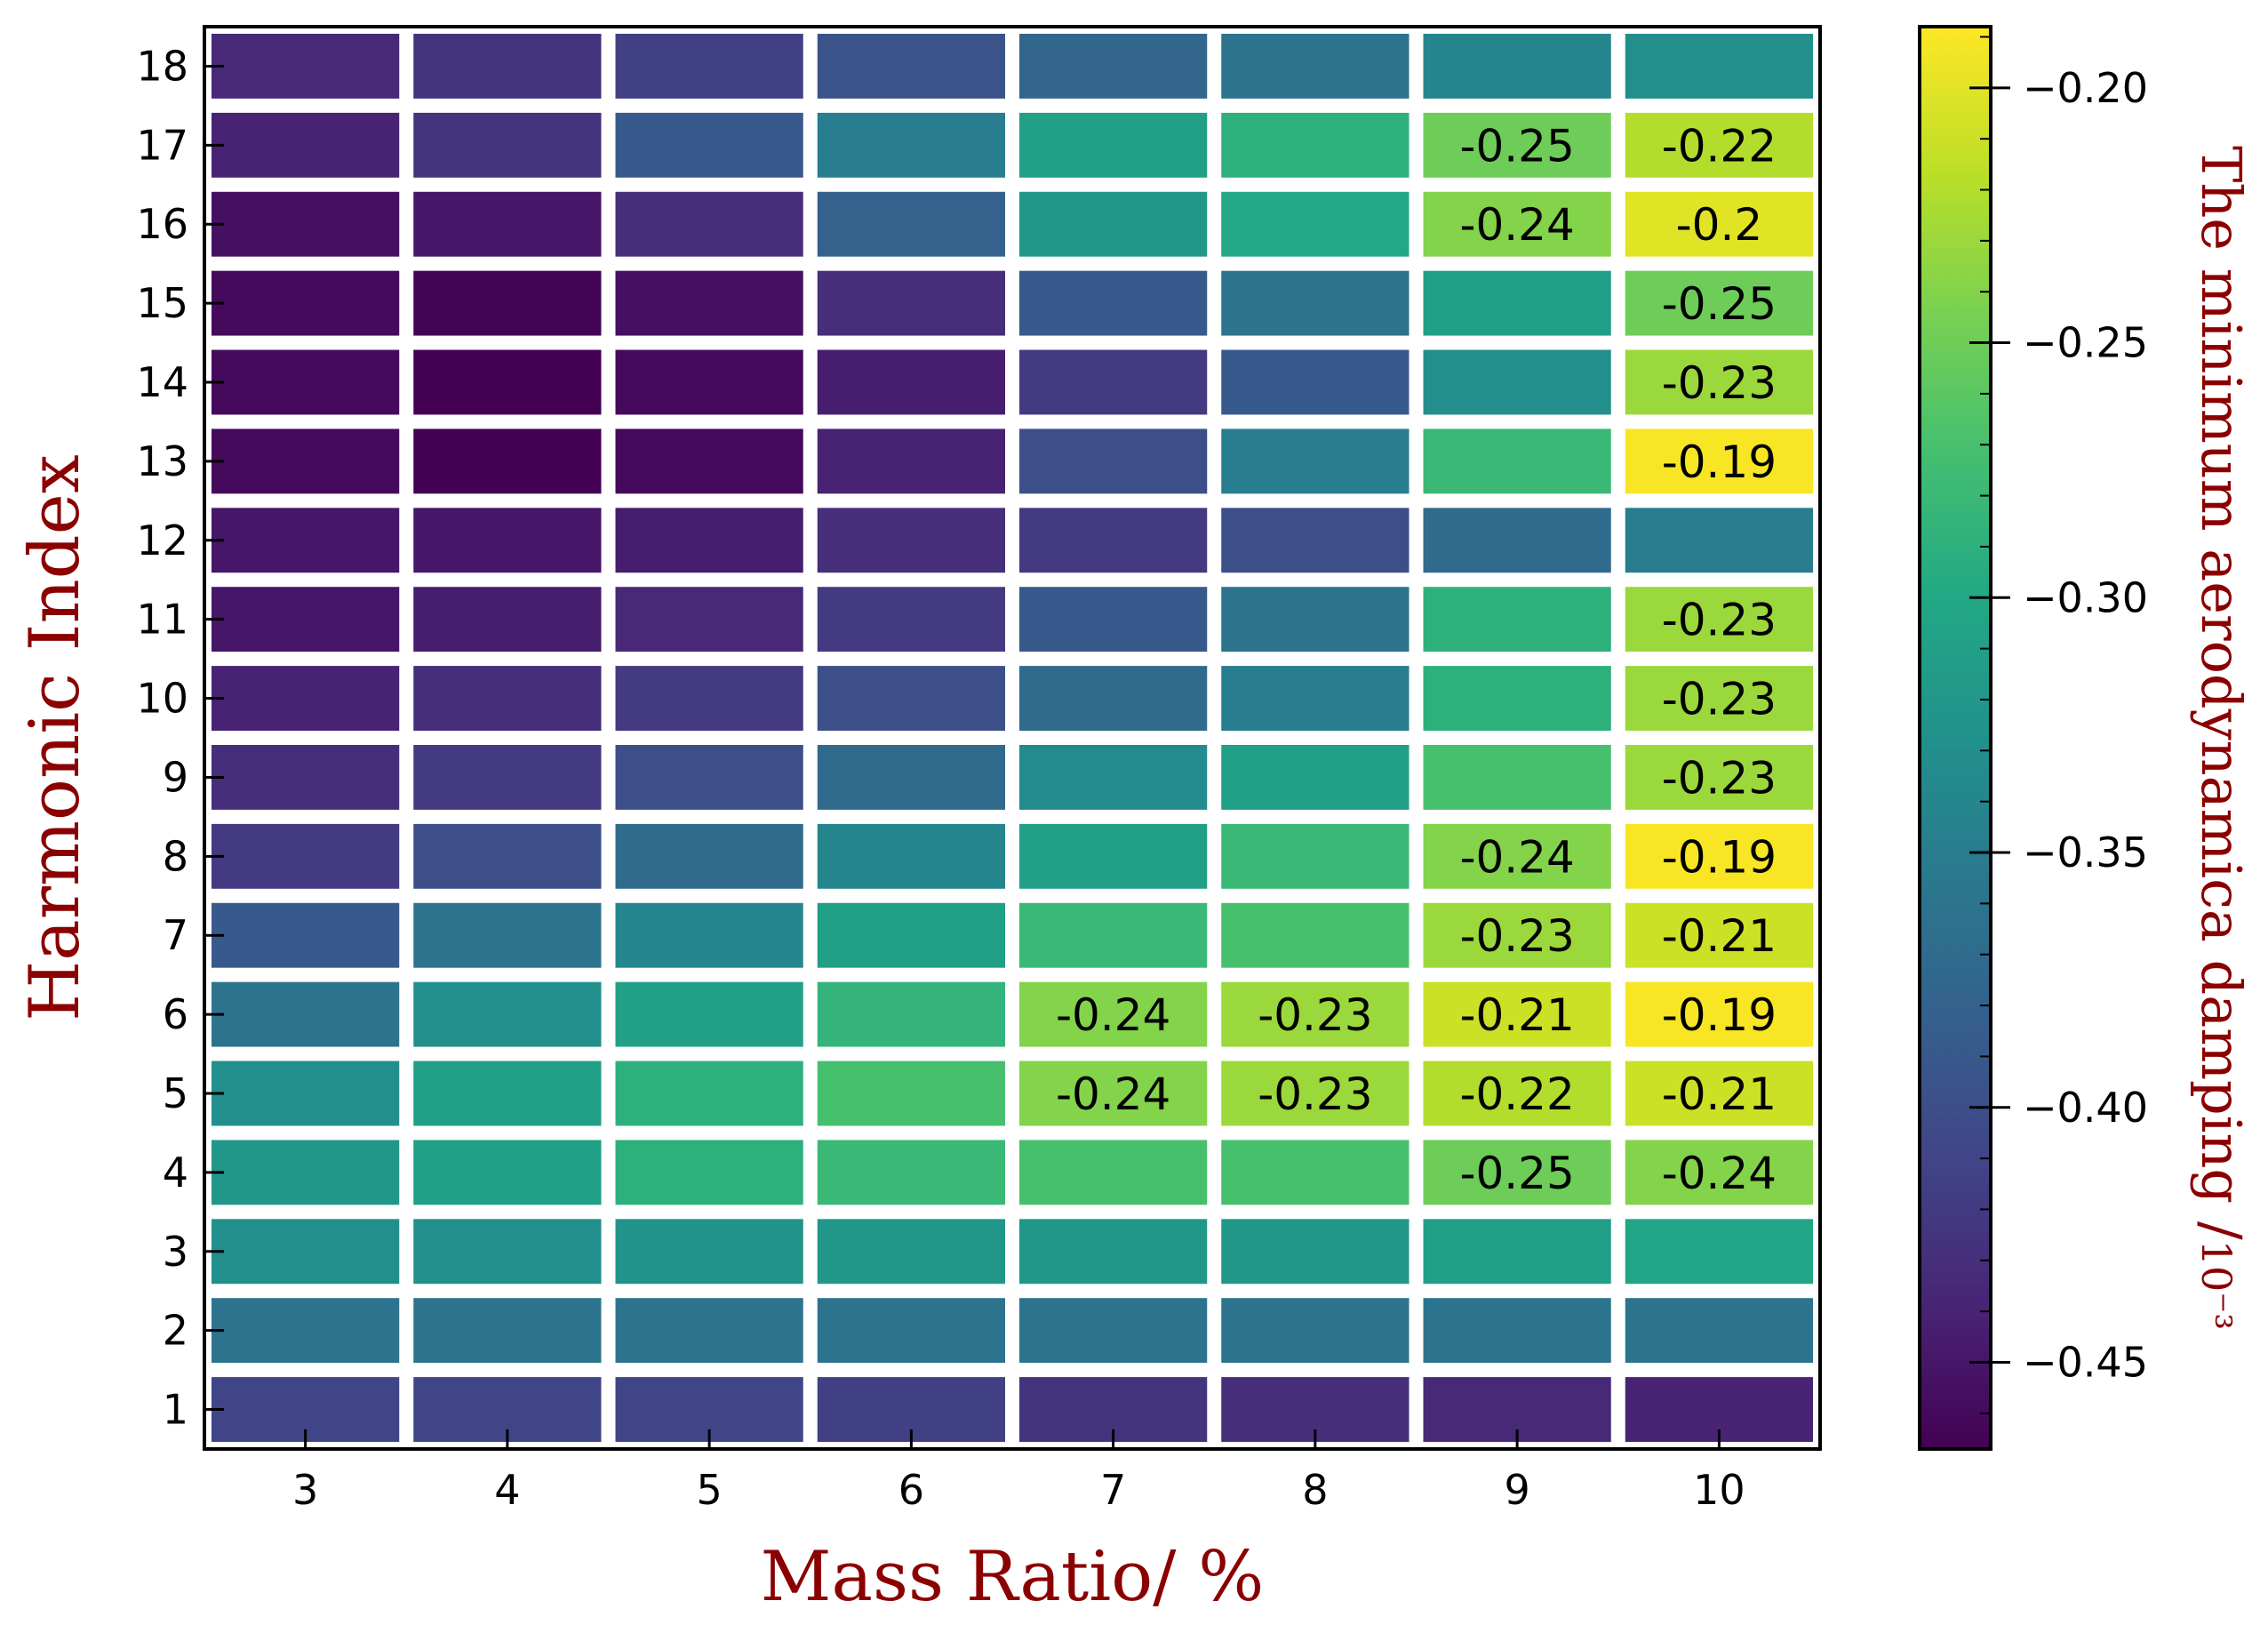 This screenshot has width=2268, height=1625. I want to click on cell-m5-h11, so click(709, 619).